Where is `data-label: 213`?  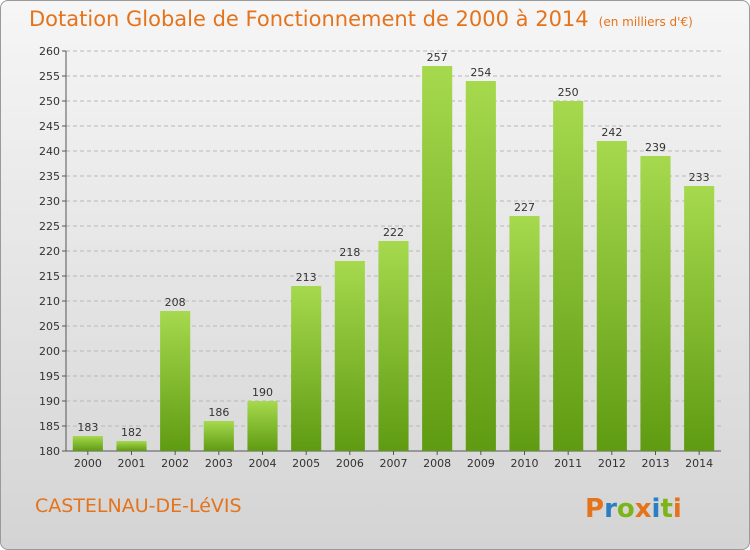
data-label: 213 is located at coordinates (306, 277).